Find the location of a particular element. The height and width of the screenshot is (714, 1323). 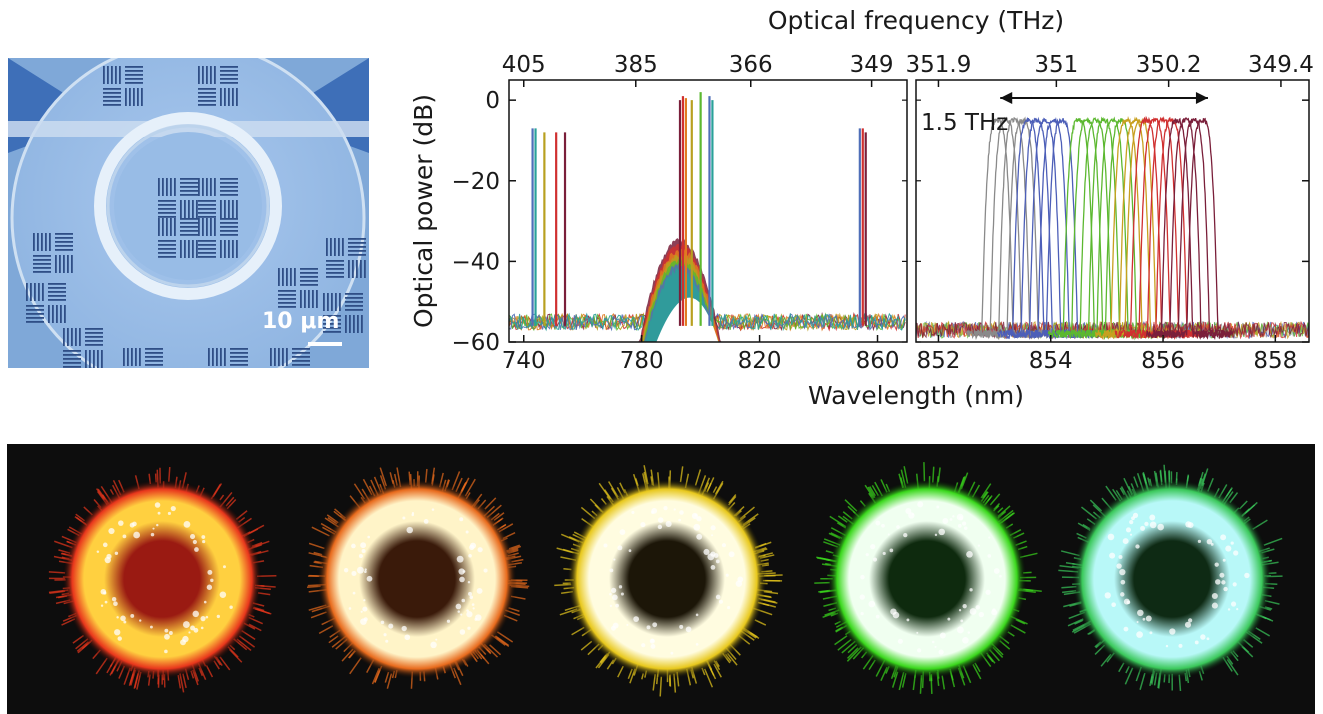

mode-profile is located at coordinates (927, 579).